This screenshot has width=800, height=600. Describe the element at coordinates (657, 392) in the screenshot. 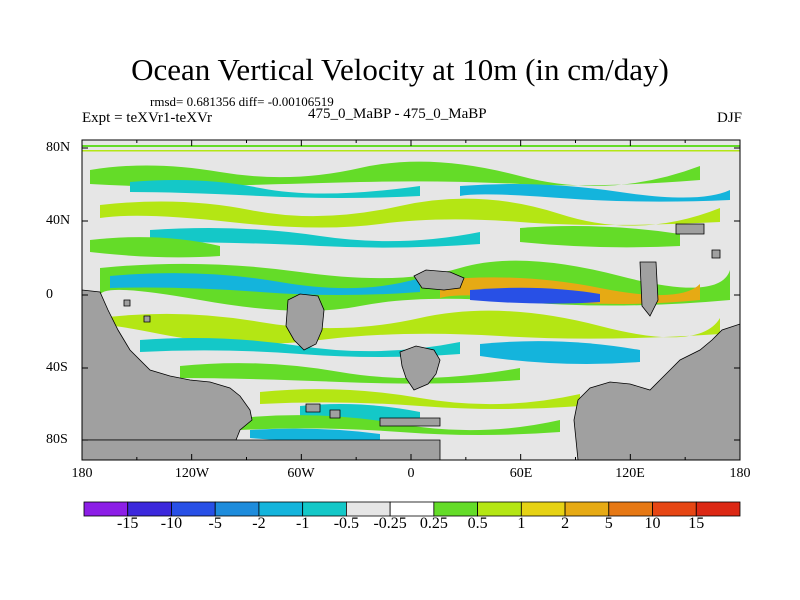

I see `land-africa` at that location.